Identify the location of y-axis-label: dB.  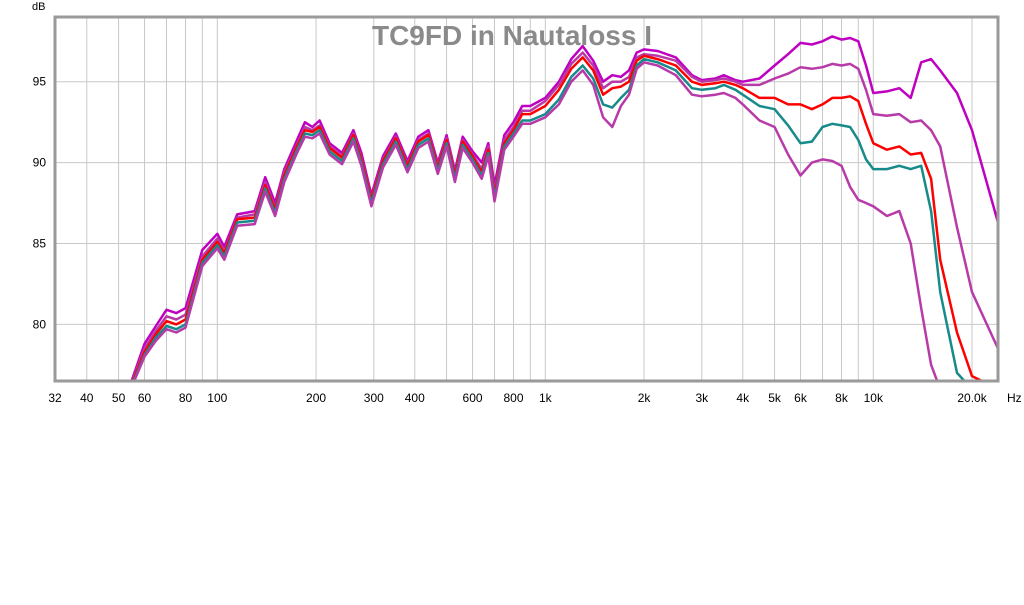
(38, 7).